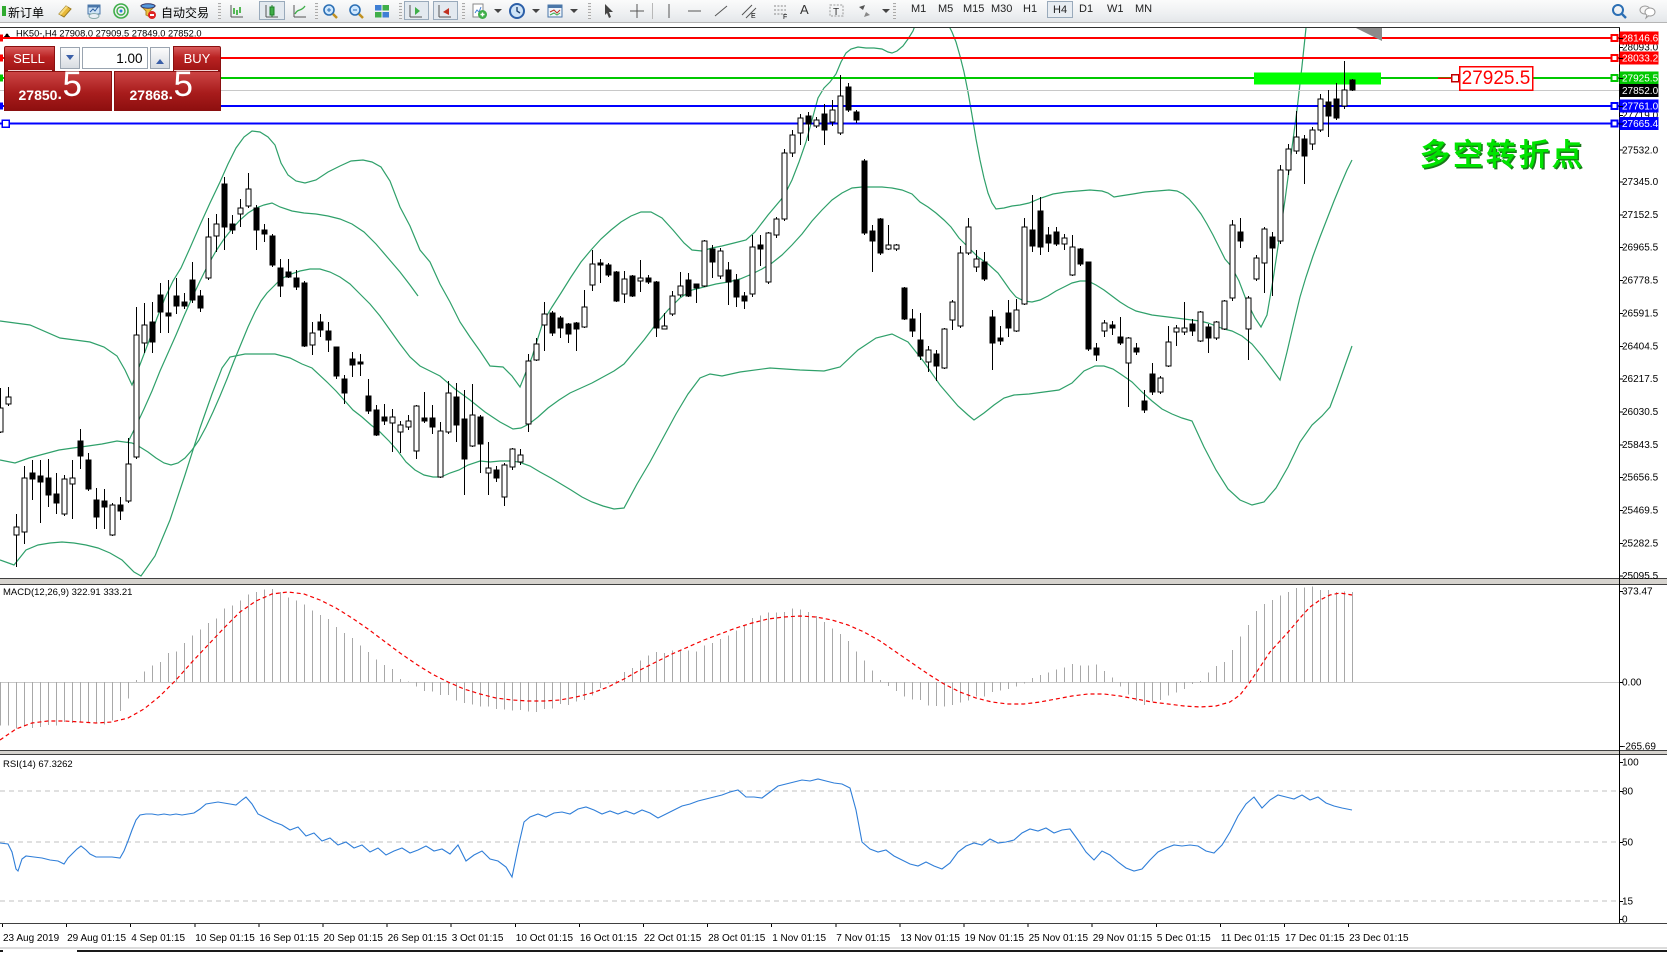 The image size is (1667, 958). I want to click on svg-text: 26 Sep 01:15, so click(418, 938).